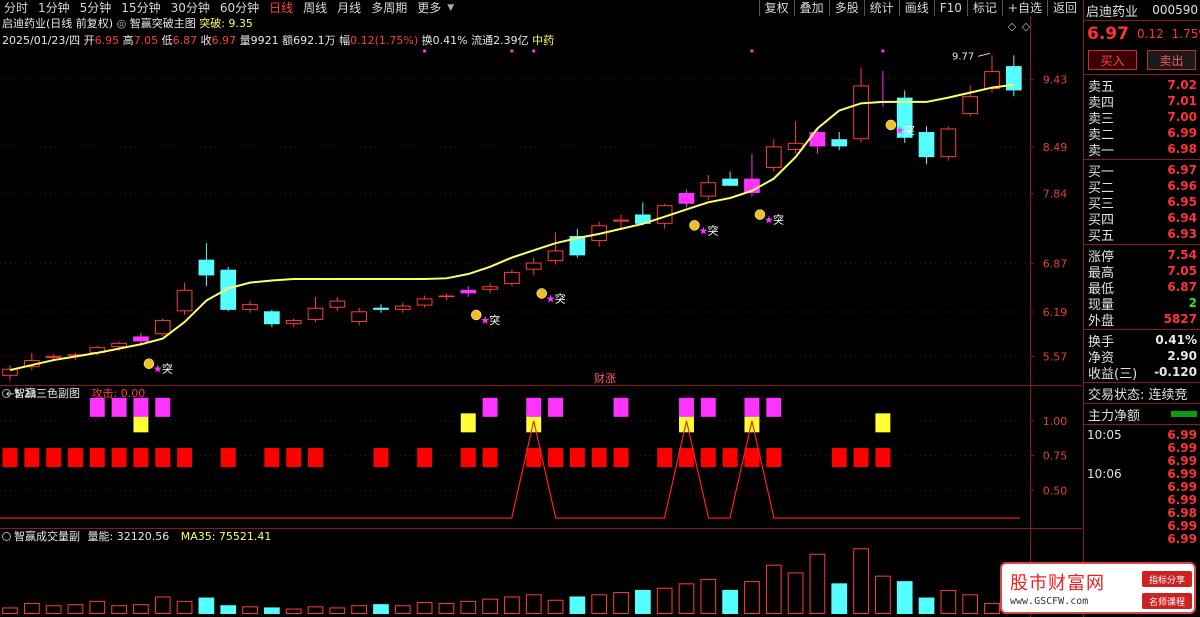 The image size is (1200, 617). Describe the element at coordinates (1142, 134) in the screenshot. I see `ask-row: 卖二 6.99` at that location.